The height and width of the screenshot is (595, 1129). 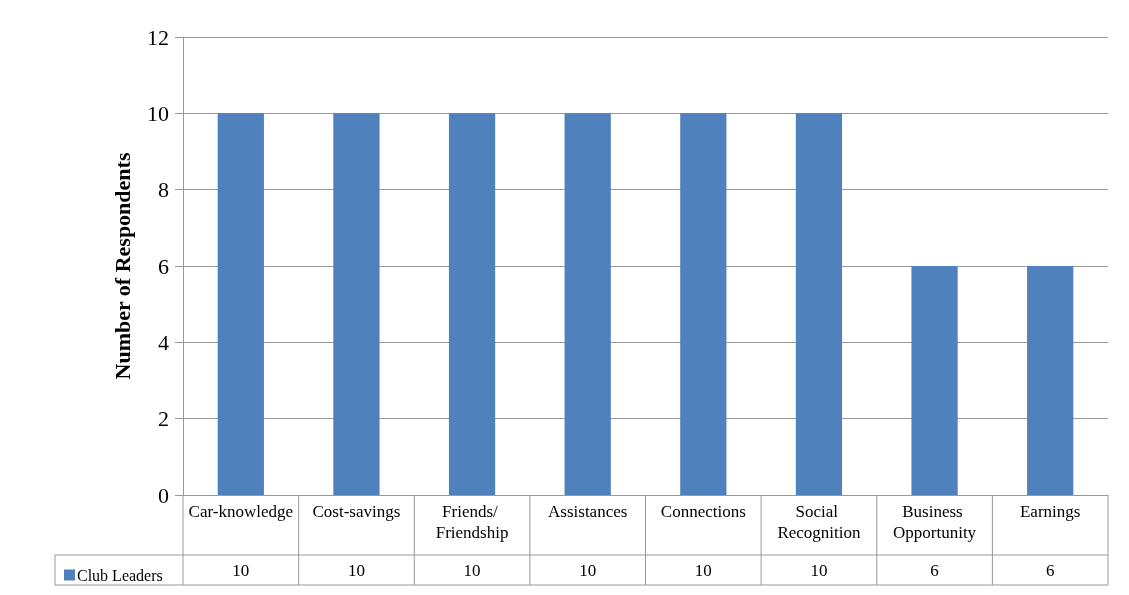 I want to click on y-tick-label: 2, so click(x=163, y=419).